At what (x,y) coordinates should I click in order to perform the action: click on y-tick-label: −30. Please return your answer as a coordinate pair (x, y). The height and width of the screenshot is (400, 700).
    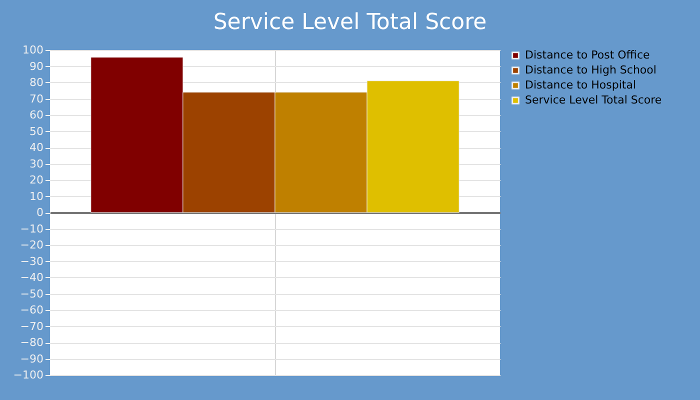
    Looking at the image, I should click on (32, 261).